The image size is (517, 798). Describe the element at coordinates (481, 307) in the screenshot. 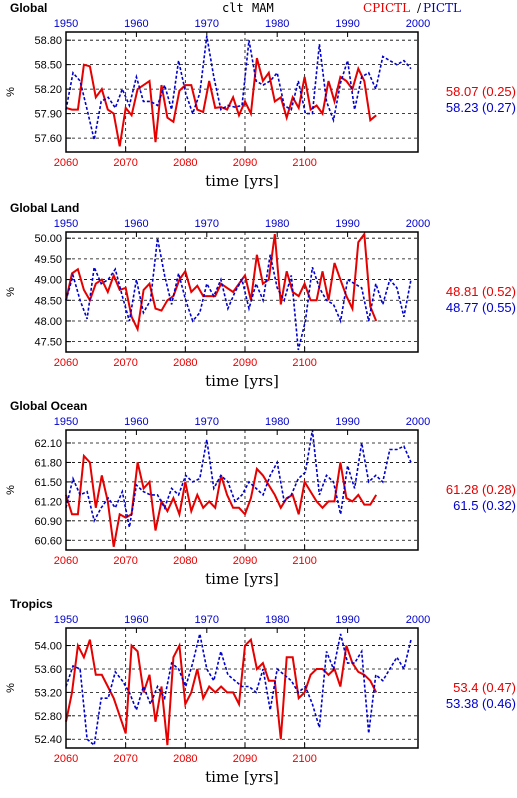

I see `stat-pictl: 48.77 (0.55)` at that location.